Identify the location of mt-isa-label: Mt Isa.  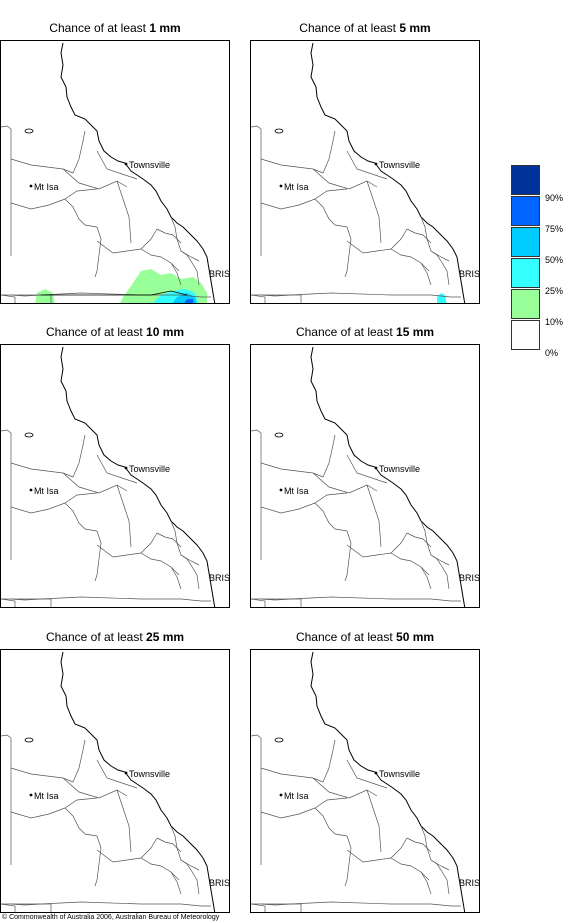
(46, 491).